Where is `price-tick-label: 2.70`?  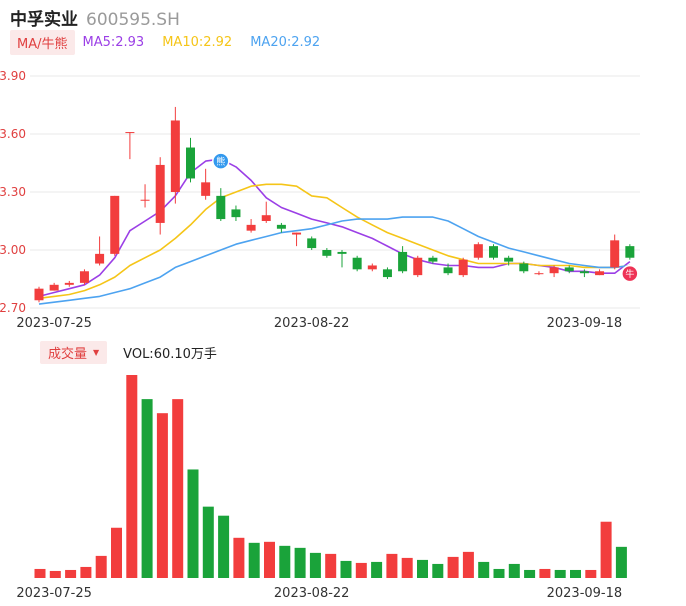 price-tick-label: 2.70 is located at coordinates (13, 308).